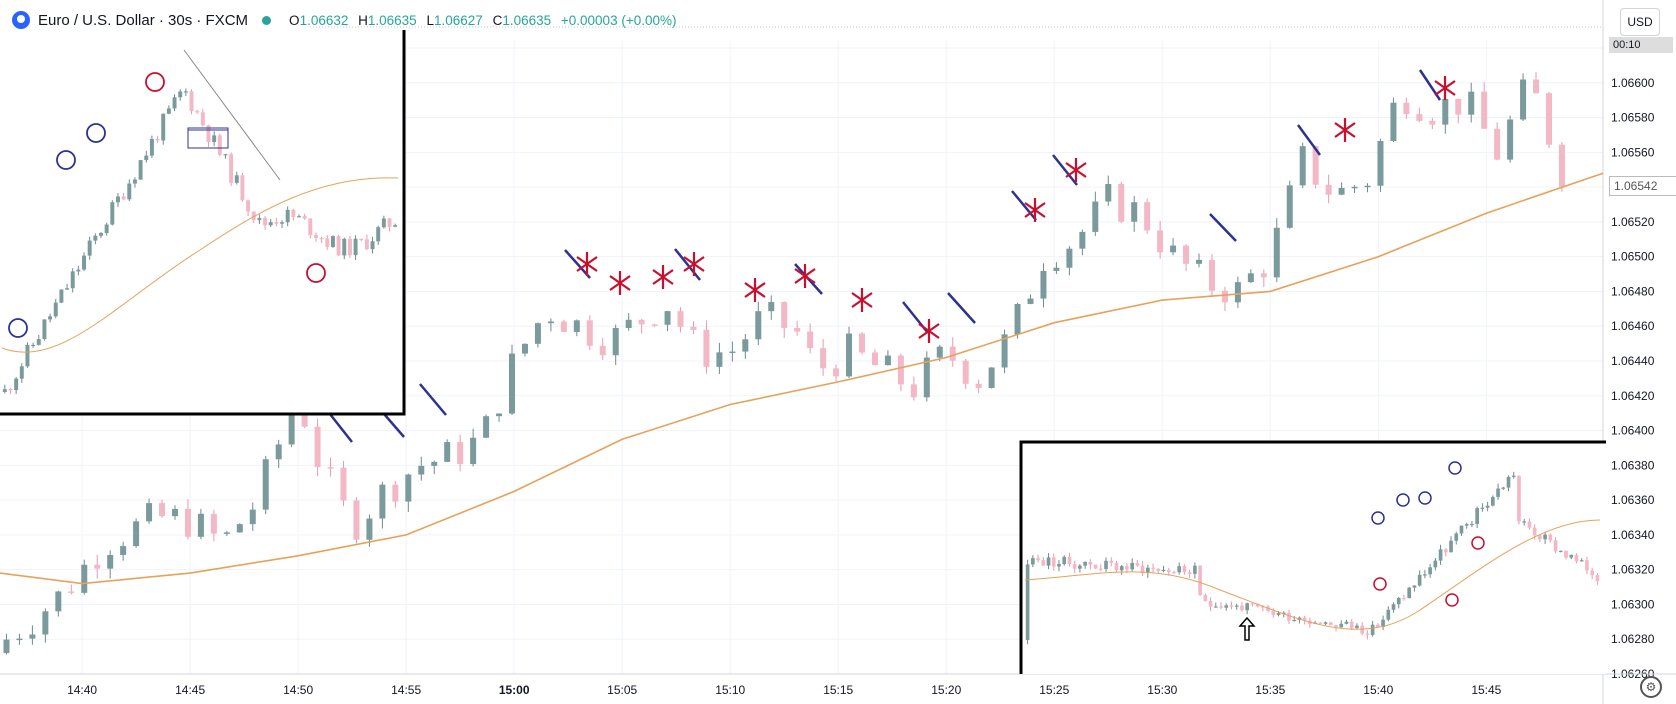 This screenshot has width=1676, height=704. Describe the element at coordinates (1633, 222) in the screenshot. I see `price-tick-label: 1.06520` at that location.